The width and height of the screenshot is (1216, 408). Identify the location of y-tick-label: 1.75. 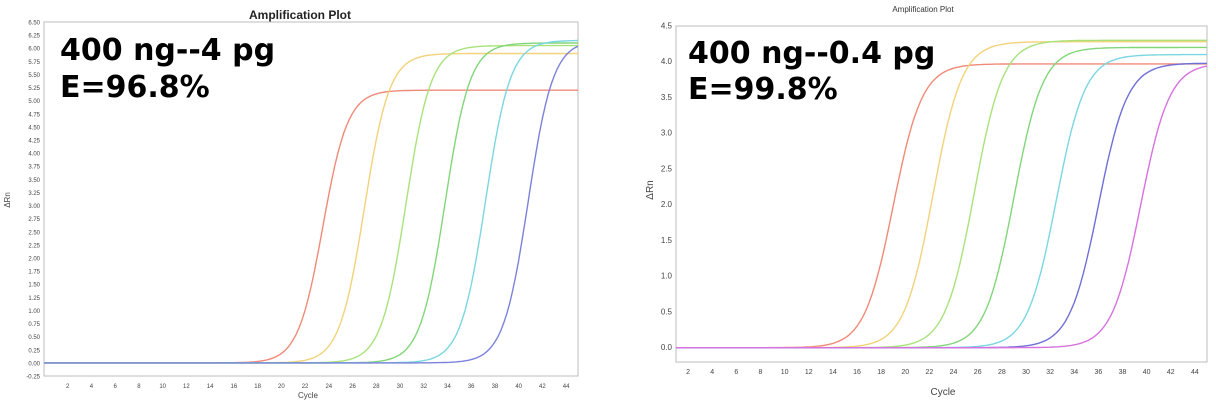
(34, 273).